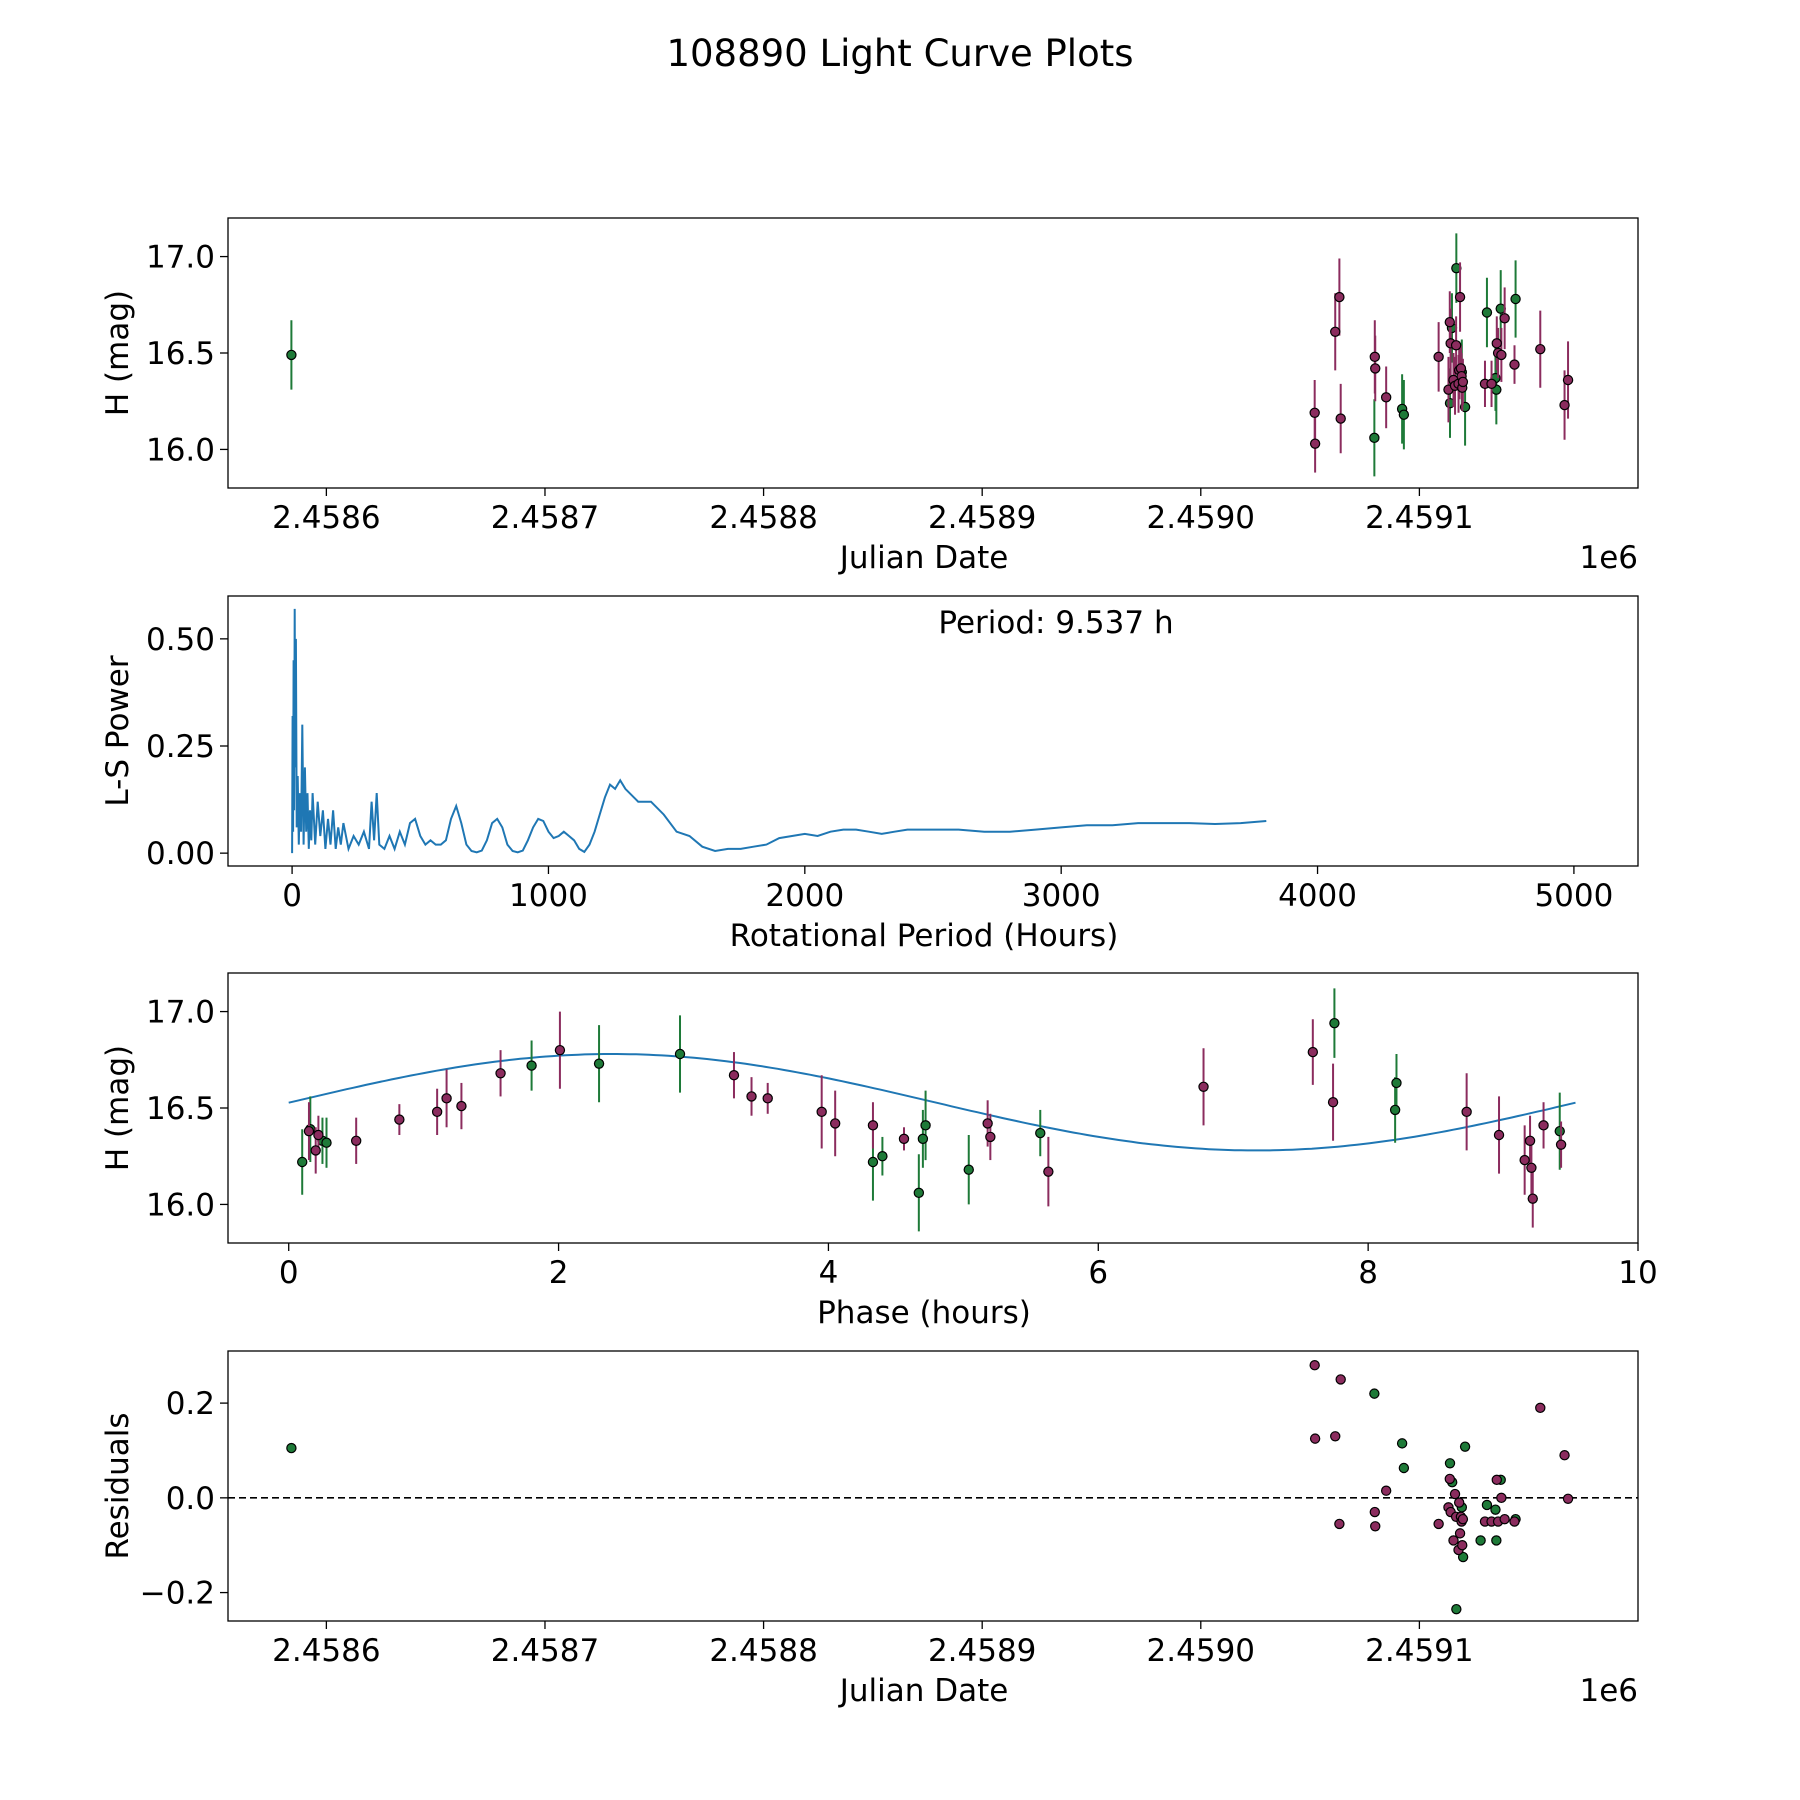 This screenshot has height=1800, width=1800. Describe the element at coordinates (180, 1205) in the screenshot. I see `phased-y-tick-label: 16.0` at that location.